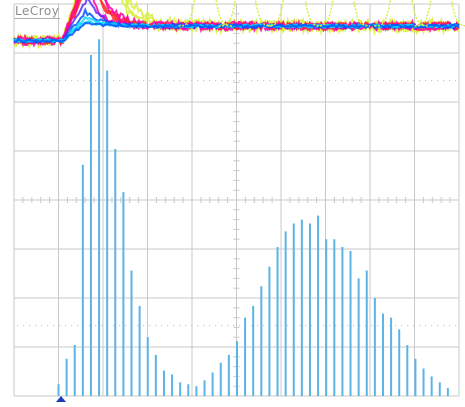 This screenshot has width=465, height=407. Describe the element at coordinates (37, 11) in the screenshot. I see `brand-logo: LeCroy` at that location.